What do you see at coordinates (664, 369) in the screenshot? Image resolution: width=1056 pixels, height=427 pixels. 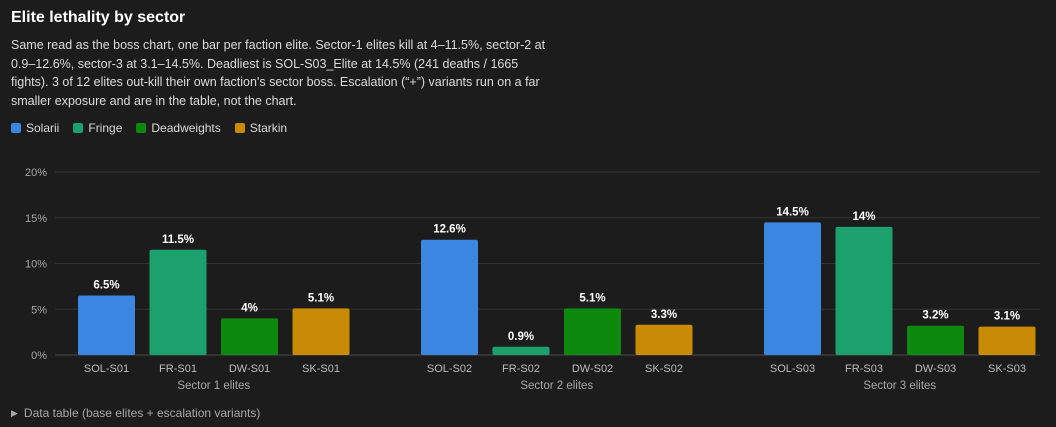 I see `x-tick-label: SK-S02` at bounding box center [664, 369].